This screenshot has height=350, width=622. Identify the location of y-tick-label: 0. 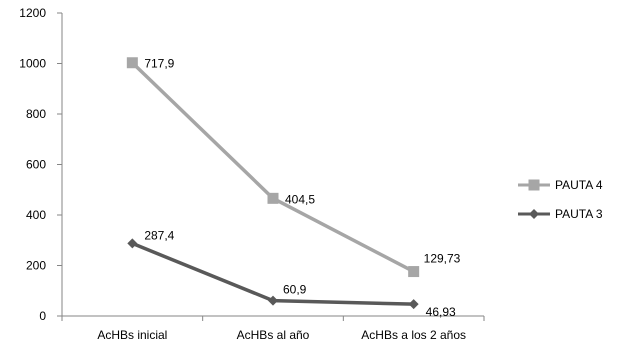
(42, 316).